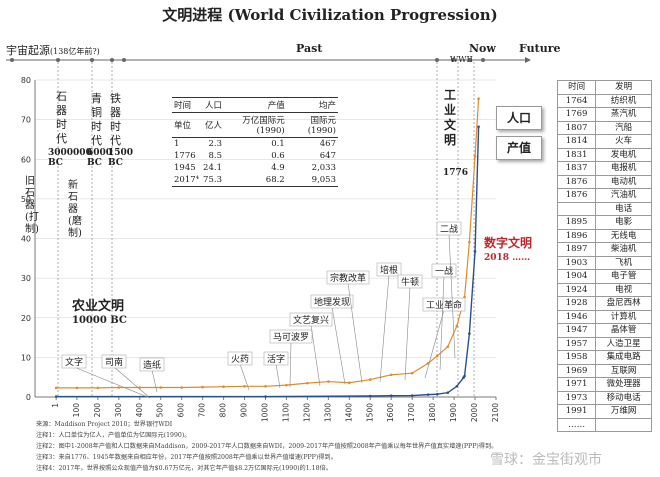 The width and height of the screenshot is (660, 477). Describe the element at coordinates (623, 114) in the screenshot. I see `invention-name: 蒸汽机` at that location.